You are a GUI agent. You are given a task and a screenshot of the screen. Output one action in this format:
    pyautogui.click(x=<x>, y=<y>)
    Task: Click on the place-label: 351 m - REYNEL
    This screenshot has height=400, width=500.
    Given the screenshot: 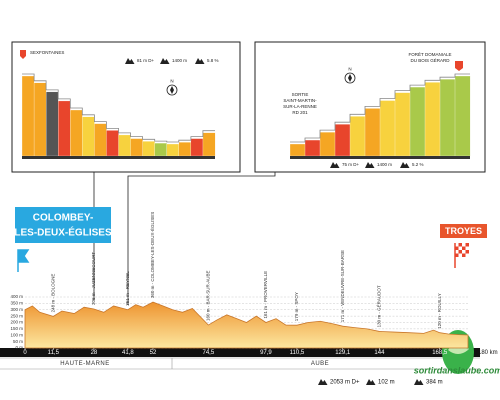 What is the action you would take?
    pyautogui.click(x=127, y=288)
    